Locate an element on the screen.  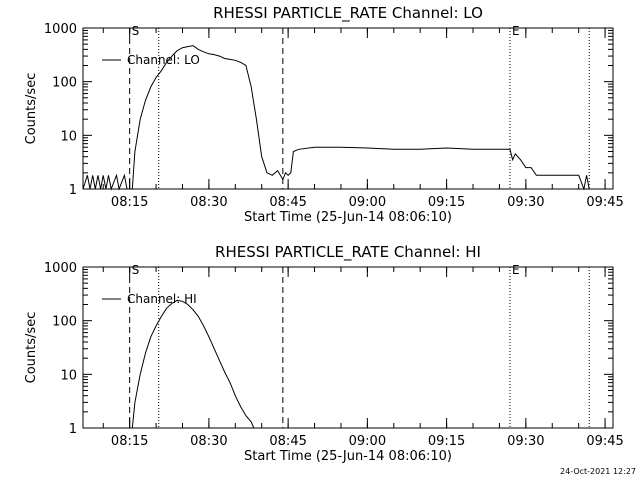
chart-title: RHESSI PARTICLE_RATE Channel: HI is located at coordinates (348, 252).